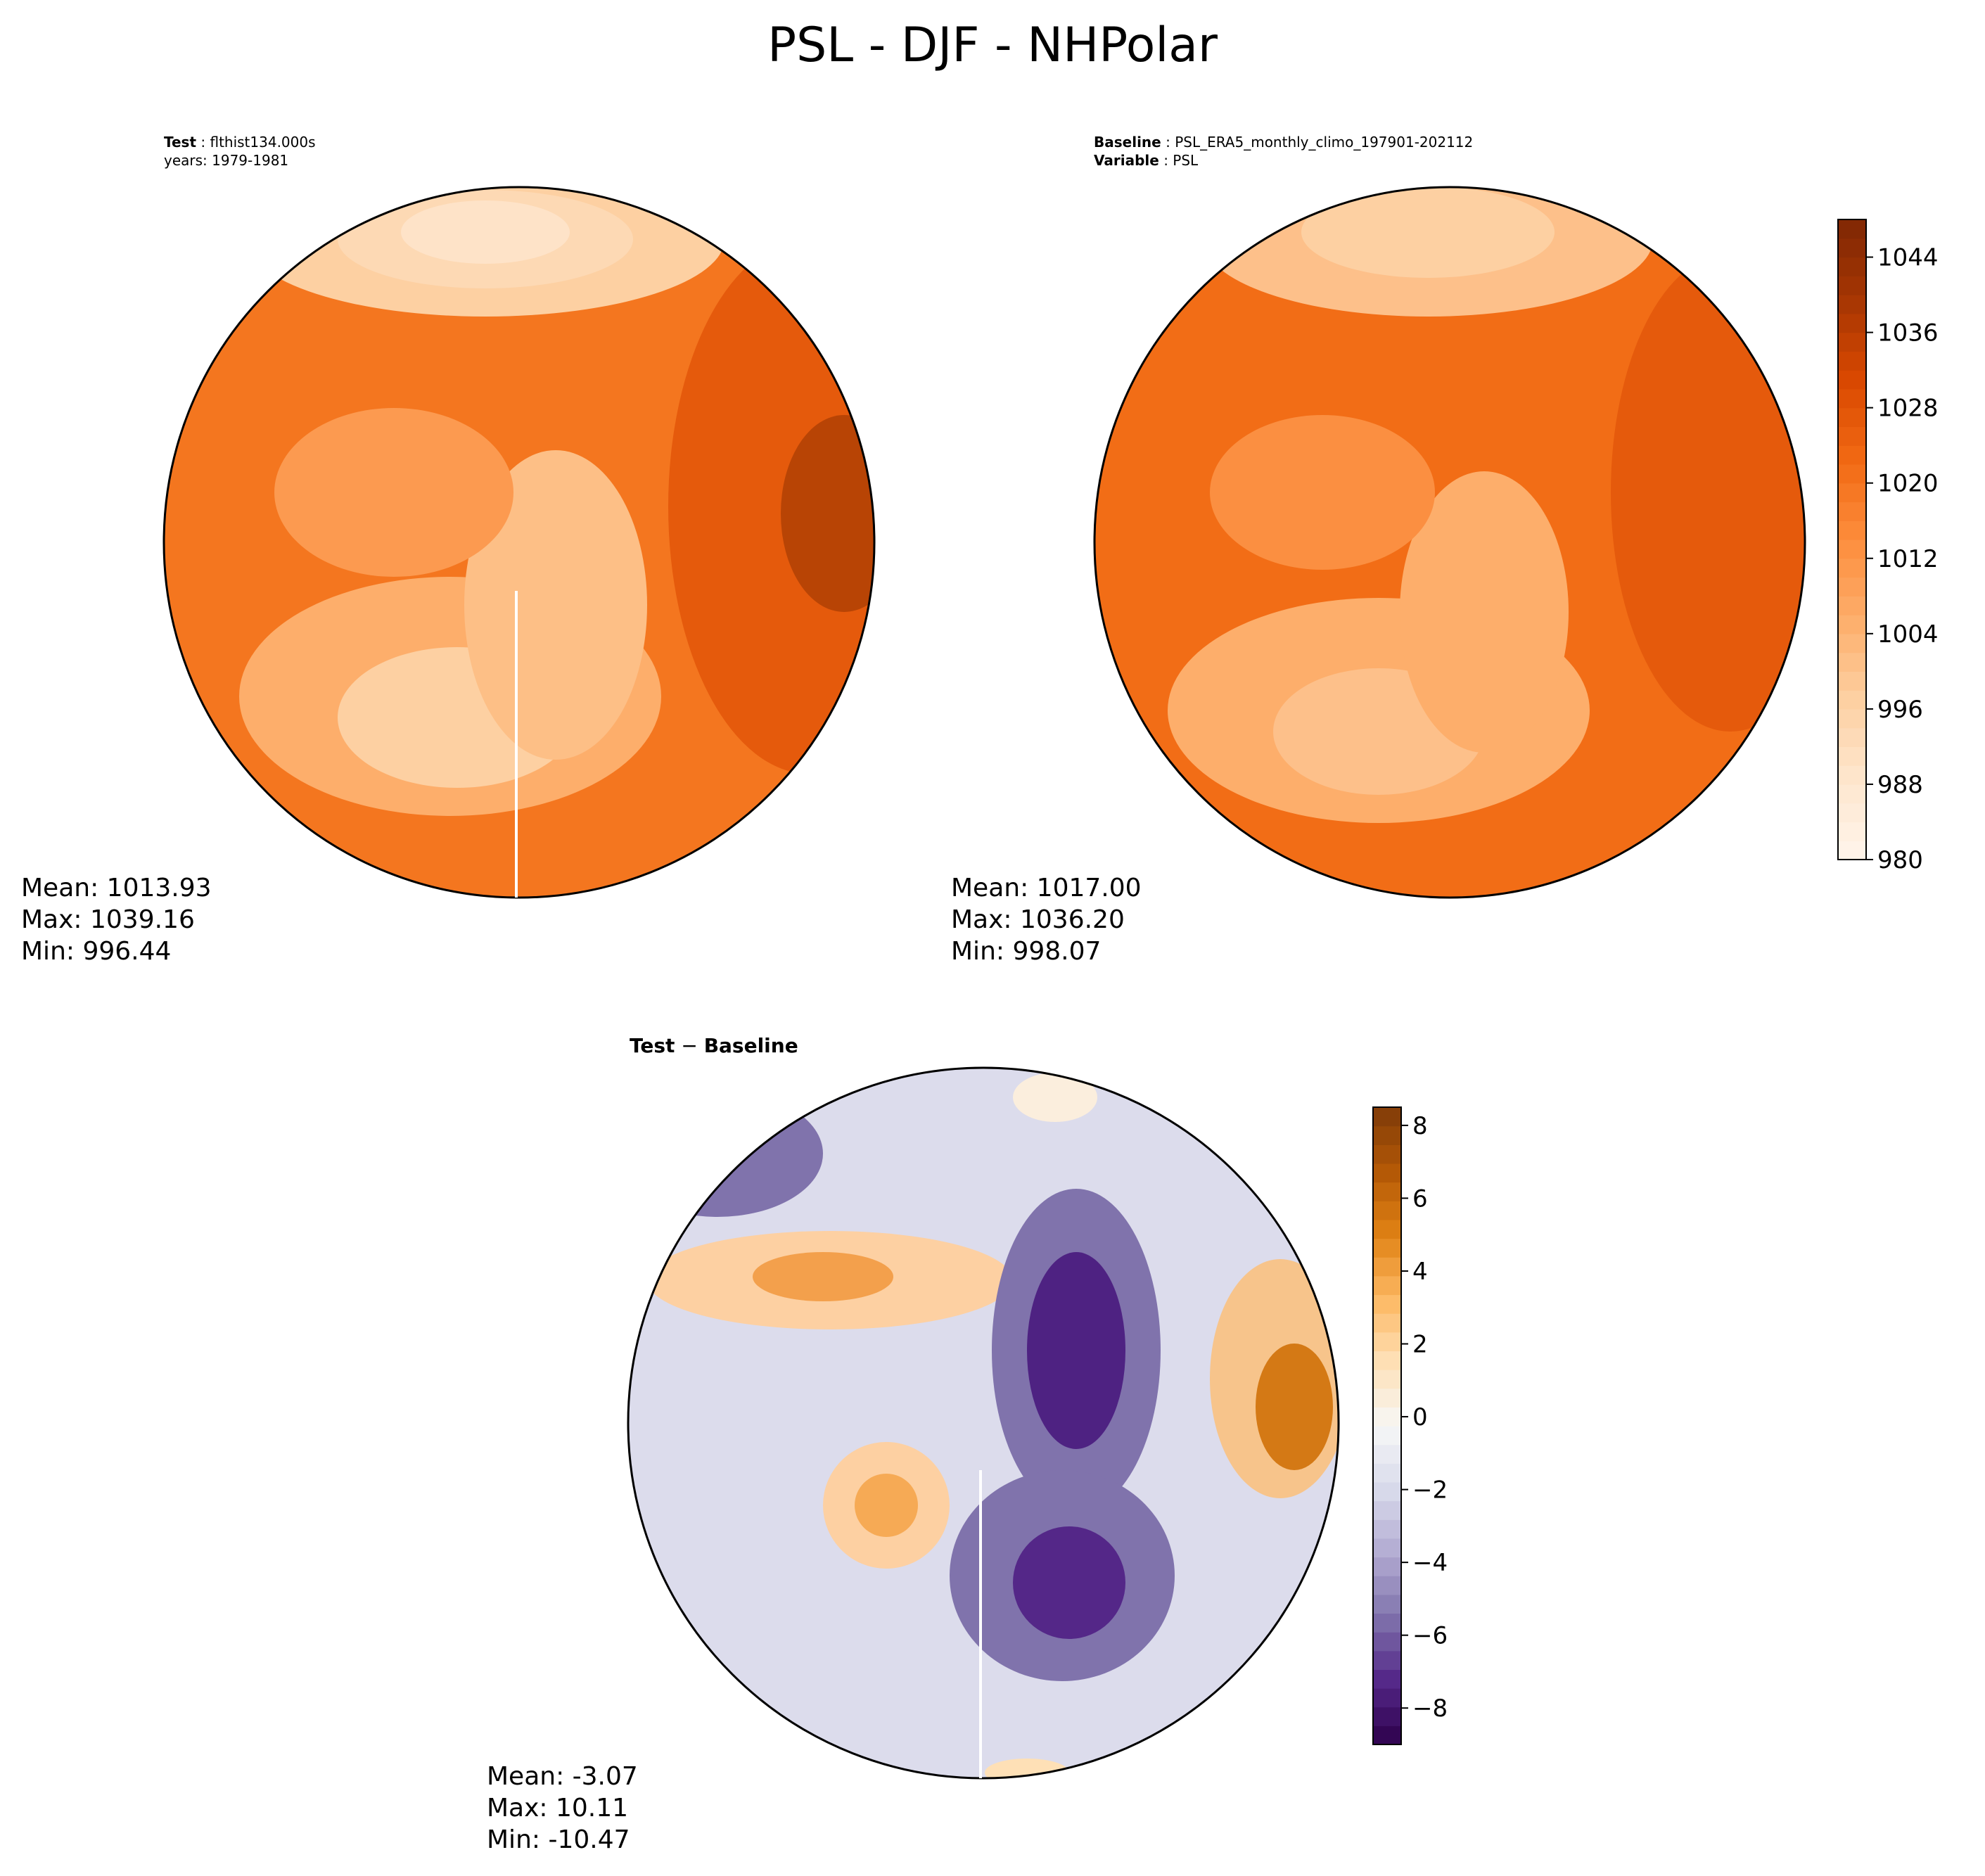  What do you see at coordinates (96, 951) in the screenshot?
I see `test-stat-min: Min: 996.44` at bounding box center [96, 951].